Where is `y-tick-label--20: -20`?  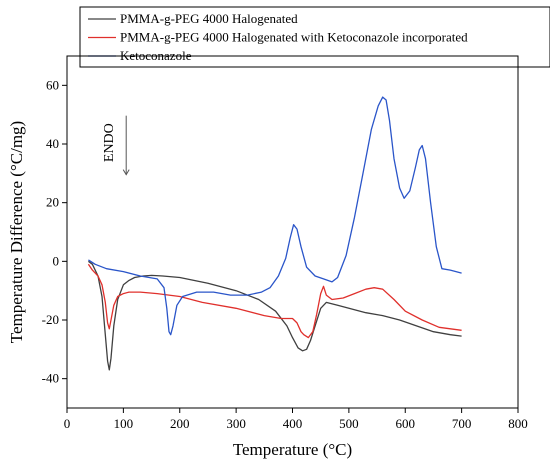 y-tick-label--20: -20 is located at coordinates (50, 319).